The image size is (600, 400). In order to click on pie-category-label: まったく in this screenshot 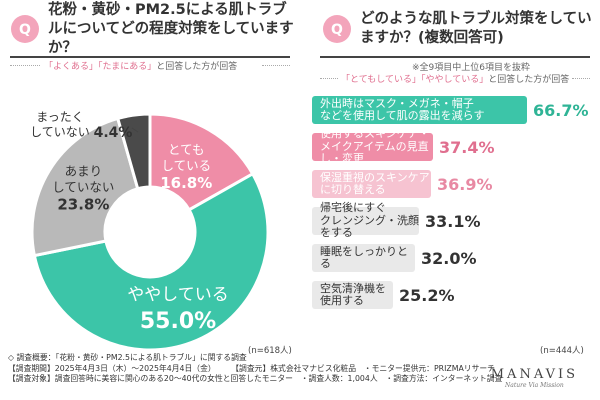, I will do `click(60, 117)`.